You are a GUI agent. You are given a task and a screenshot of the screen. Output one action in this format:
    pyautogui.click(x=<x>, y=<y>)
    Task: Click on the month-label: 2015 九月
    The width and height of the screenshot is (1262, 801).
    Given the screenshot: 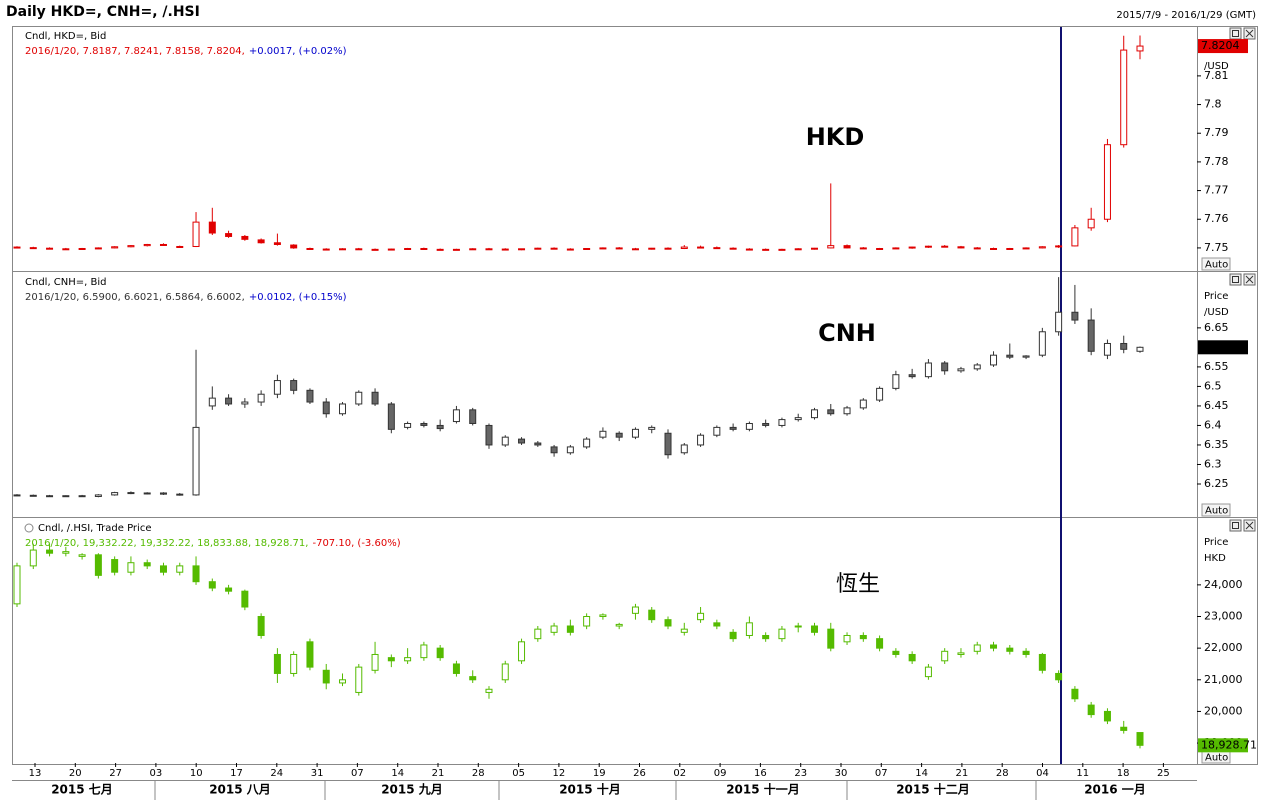 What is the action you would take?
    pyautogui.click(x=412, y=789)
    